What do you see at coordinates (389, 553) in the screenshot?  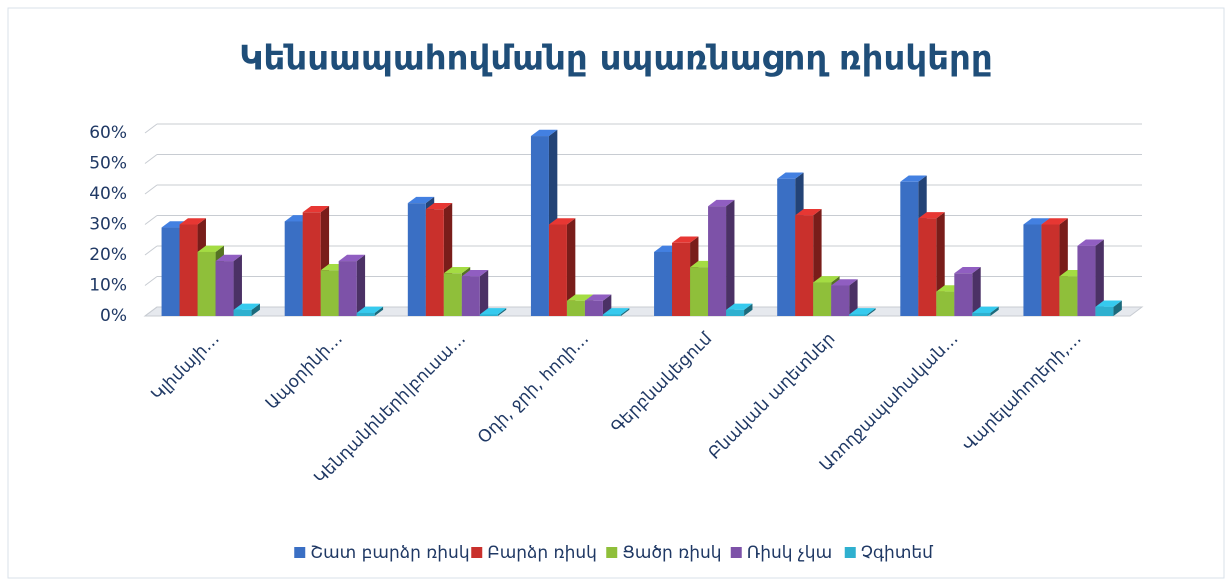 I see `legend-label: Շատ բարձր ռիսկ` at bounding box center [389, 553].